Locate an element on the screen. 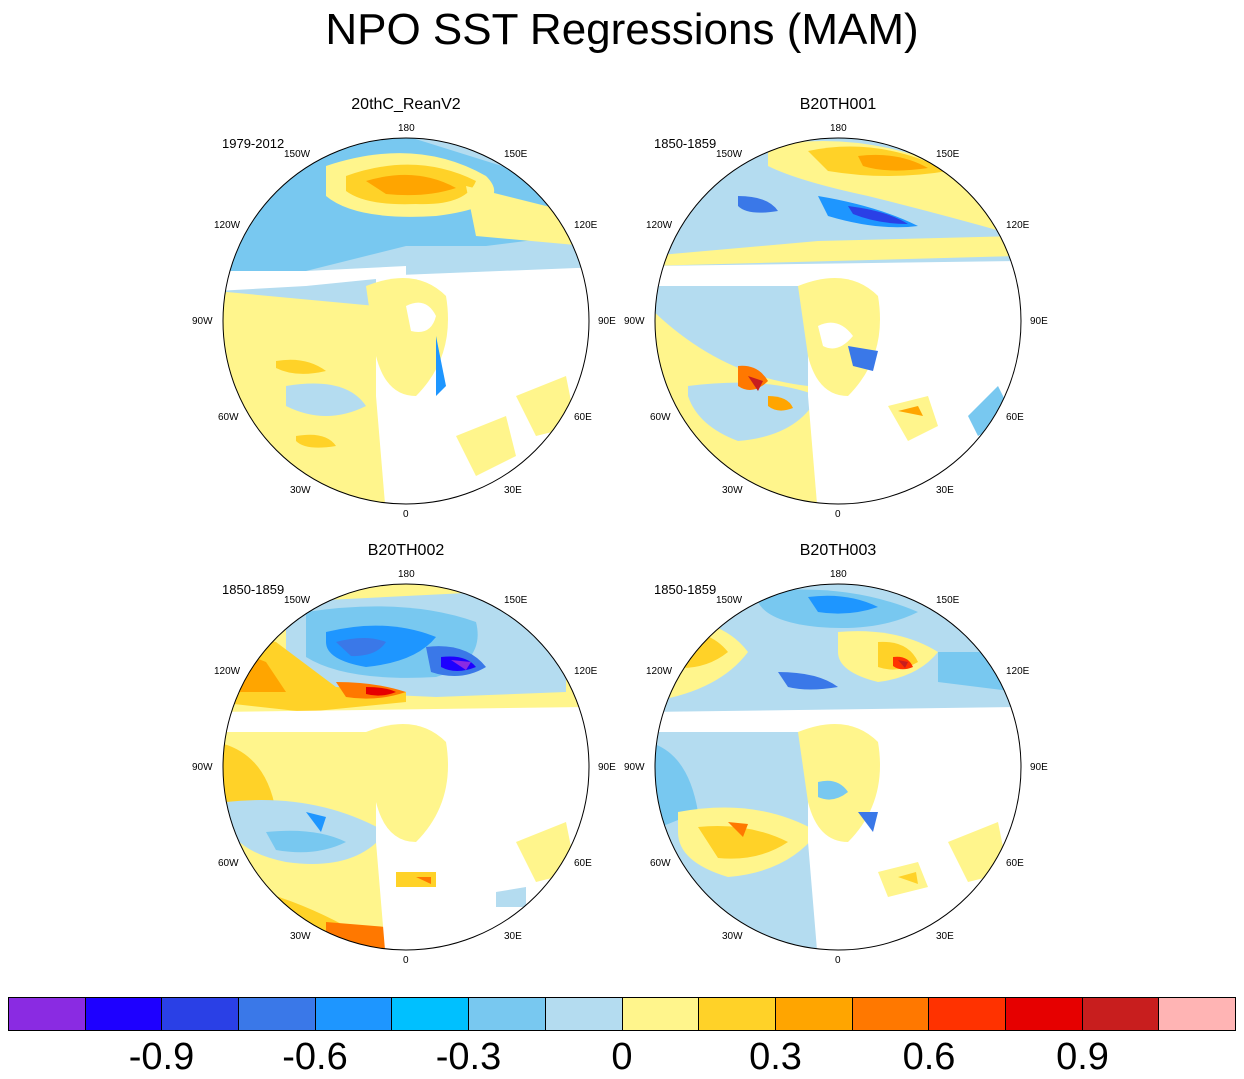 The image size is (1244, 1079). main-title: NPO SST Regressions (MAM) is located at coordinates (622, 29).